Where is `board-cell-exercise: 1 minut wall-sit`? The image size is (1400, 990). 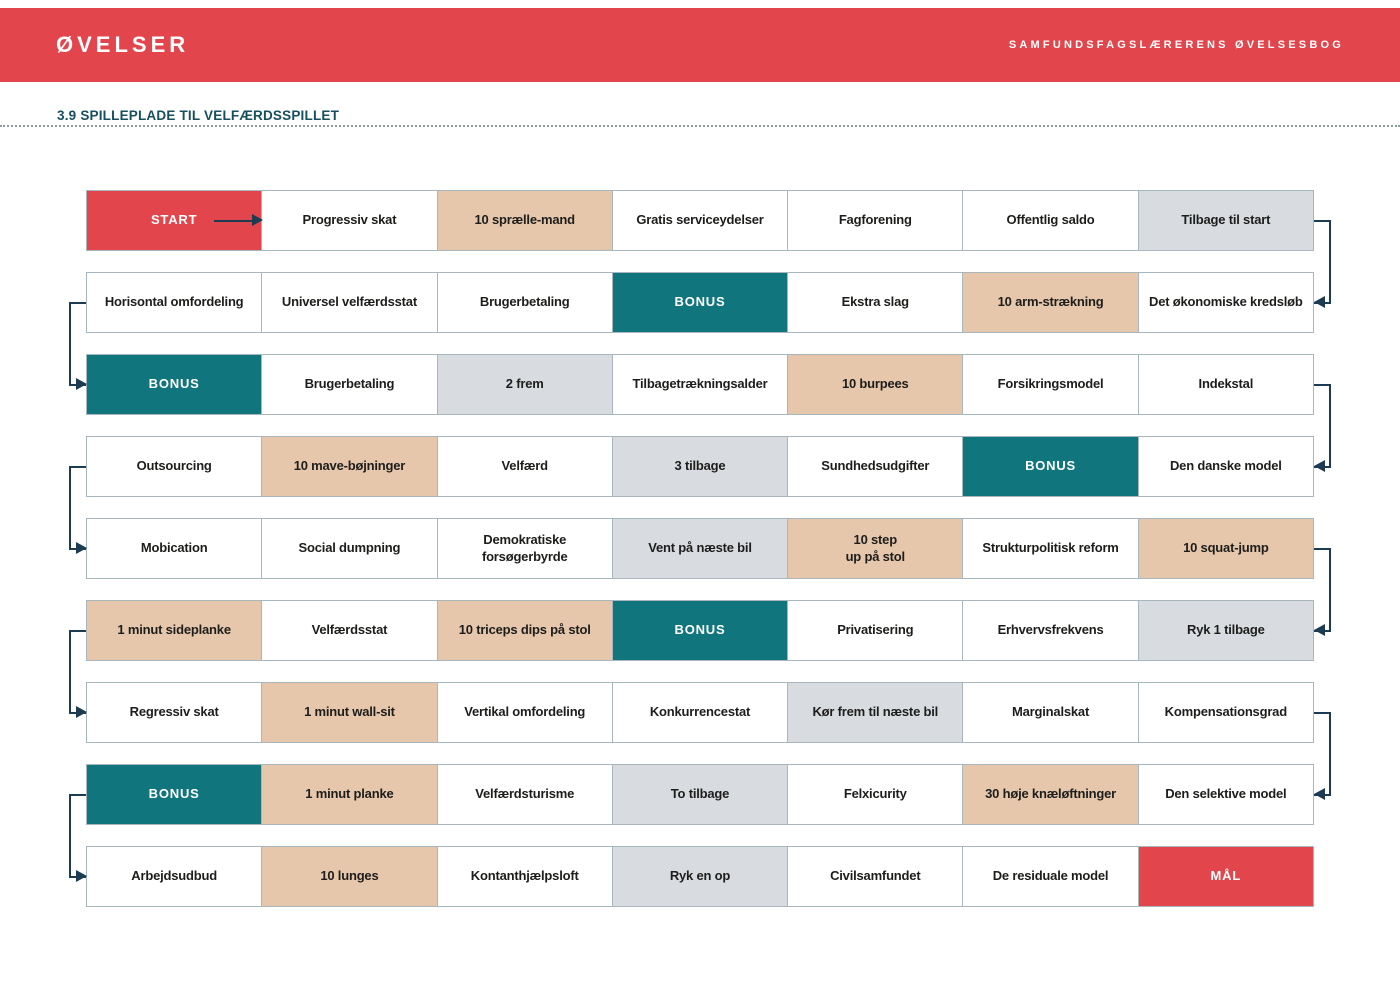 board-cell-exercise: 1 minut wall-sit is located at coordinates (350, 712).